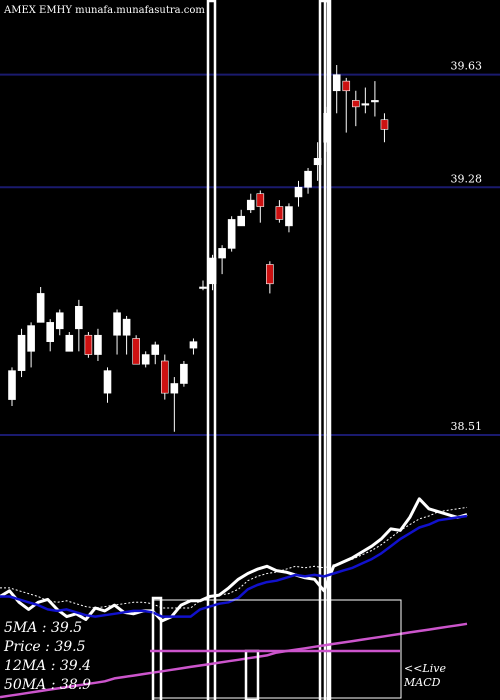 The width and height of the screenshot is (500, 700). I want to click on macd-dotted-line, so click(234, 557).